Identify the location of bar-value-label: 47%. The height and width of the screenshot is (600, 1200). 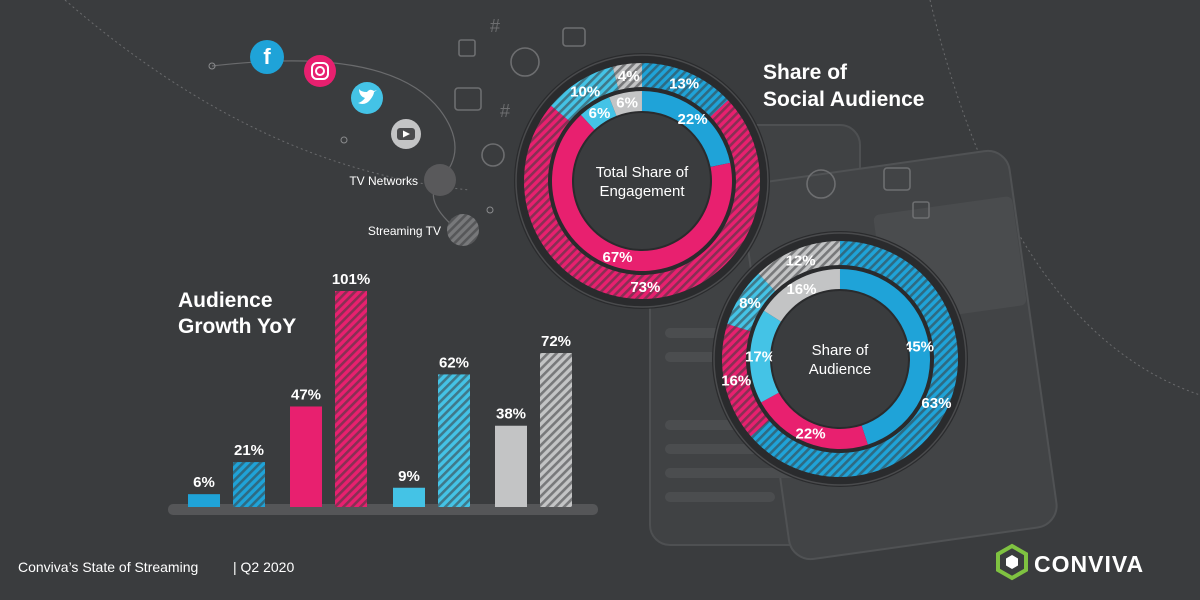
(306, 394).